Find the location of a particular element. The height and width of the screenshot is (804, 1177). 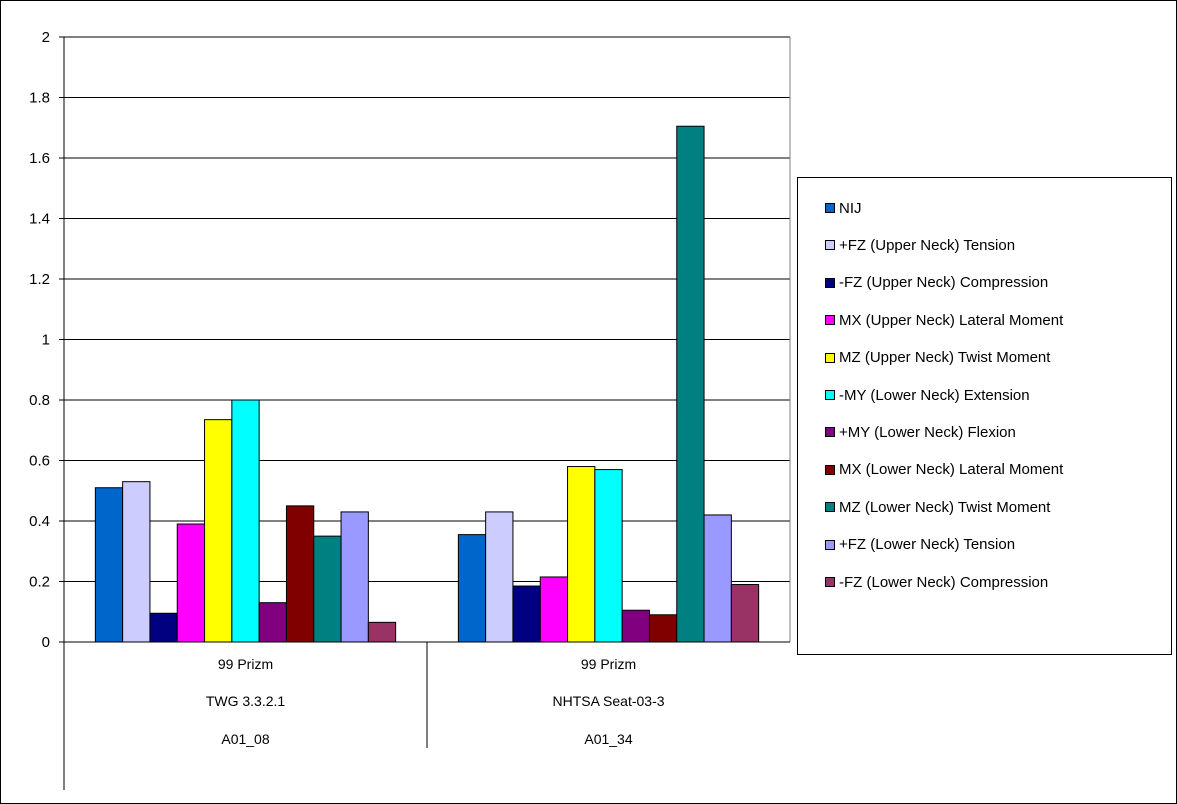

y-tick-label: 1.6 is located at coordinates (39, 158).